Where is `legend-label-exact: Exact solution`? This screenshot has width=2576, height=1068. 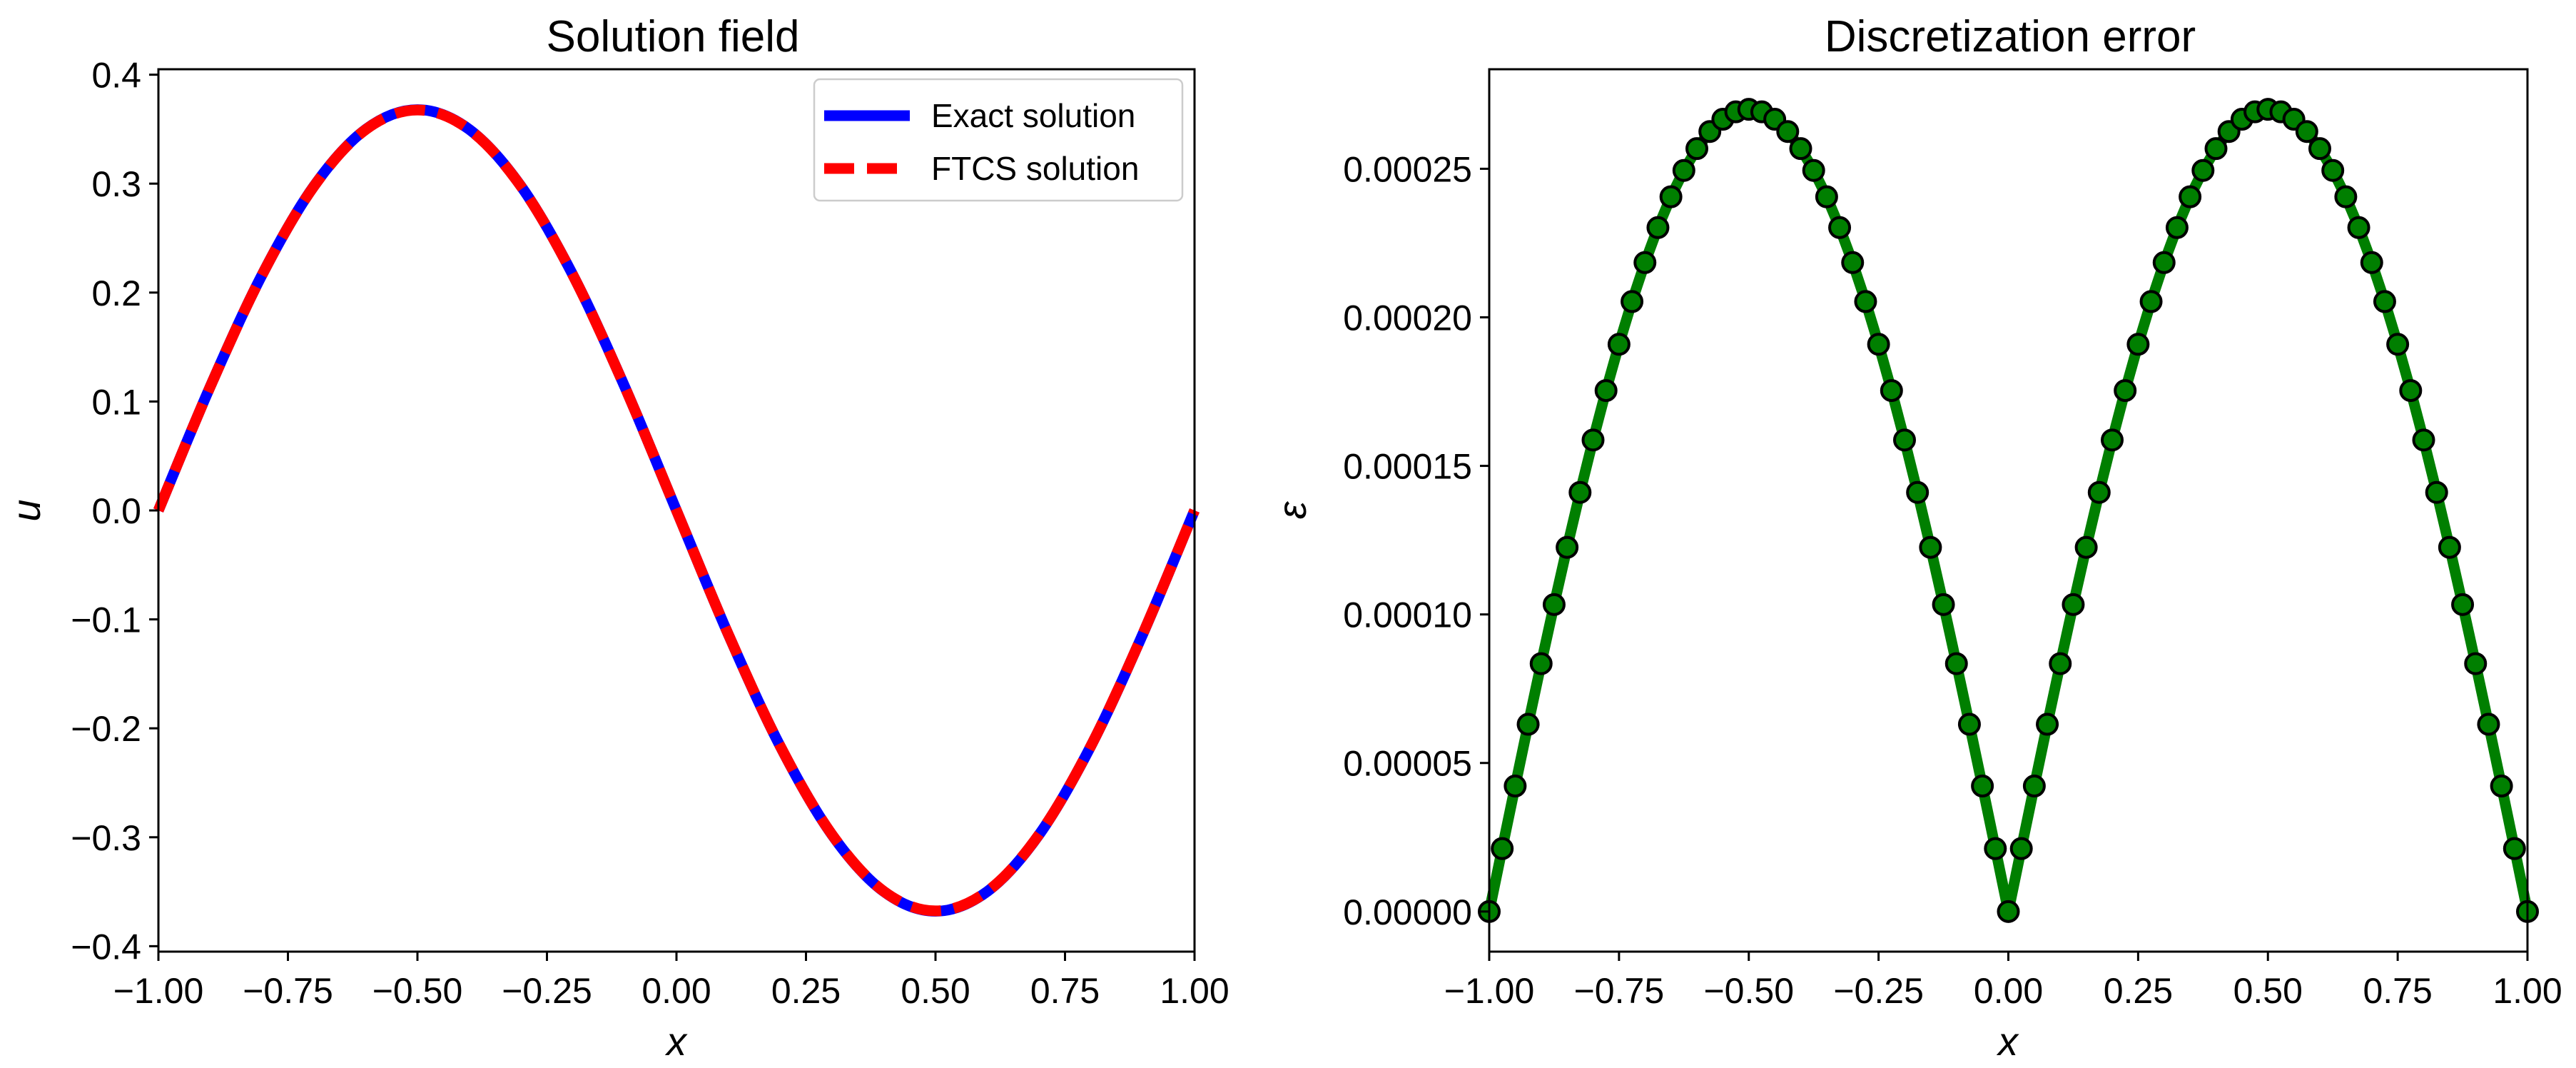 legend-label-exact: Exact solution is located at coordinates (1033, 115).